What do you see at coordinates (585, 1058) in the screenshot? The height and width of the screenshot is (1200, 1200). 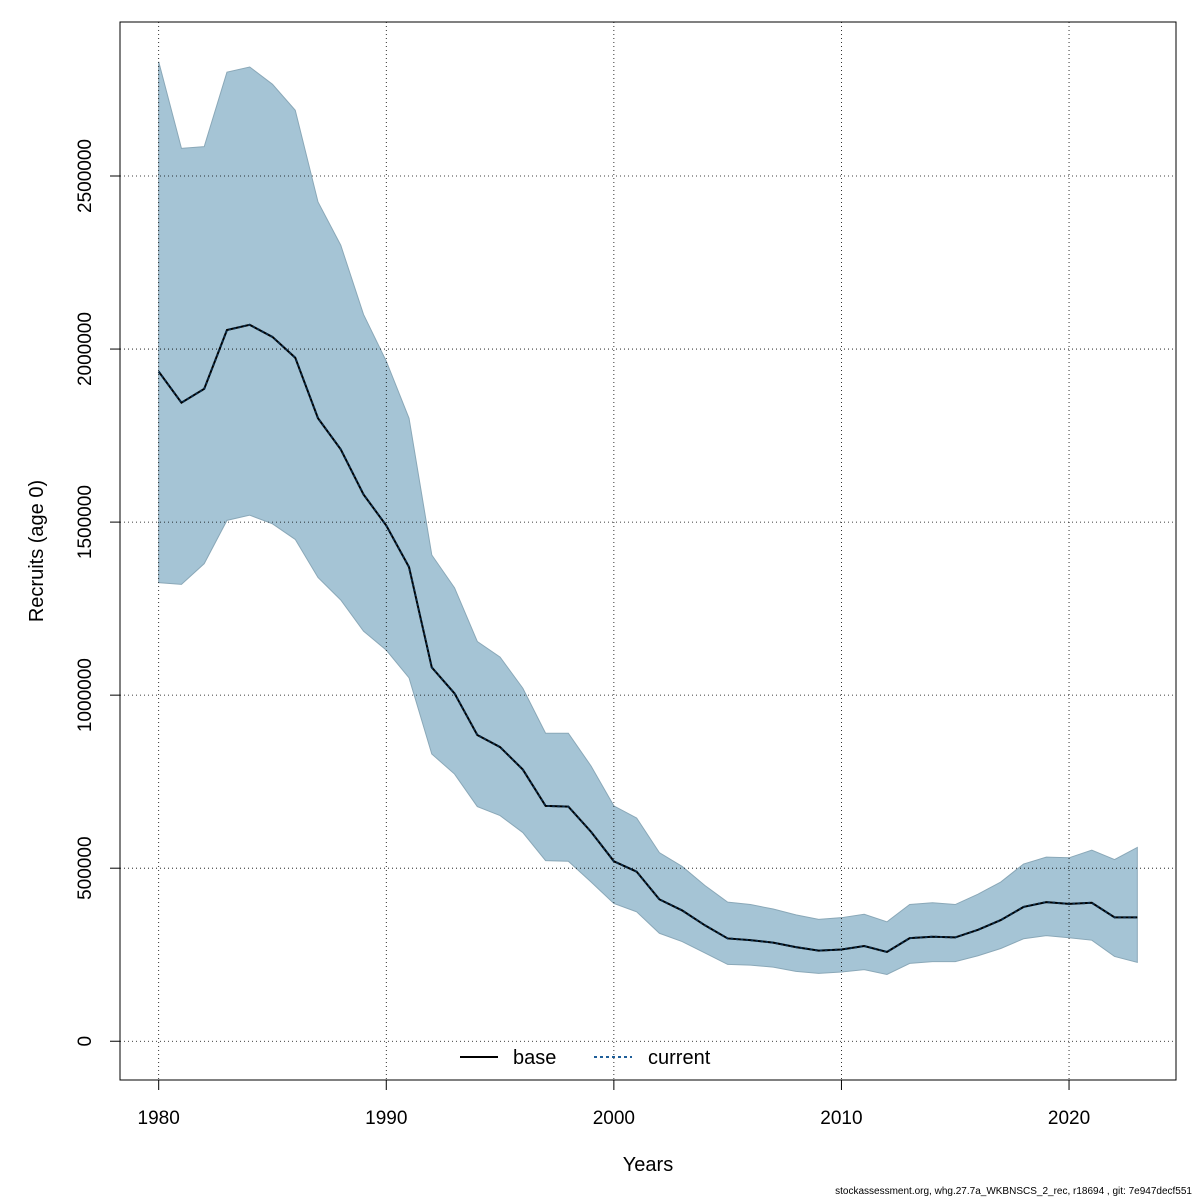 I see `legend: base current` at bounding box center [585, 1058].